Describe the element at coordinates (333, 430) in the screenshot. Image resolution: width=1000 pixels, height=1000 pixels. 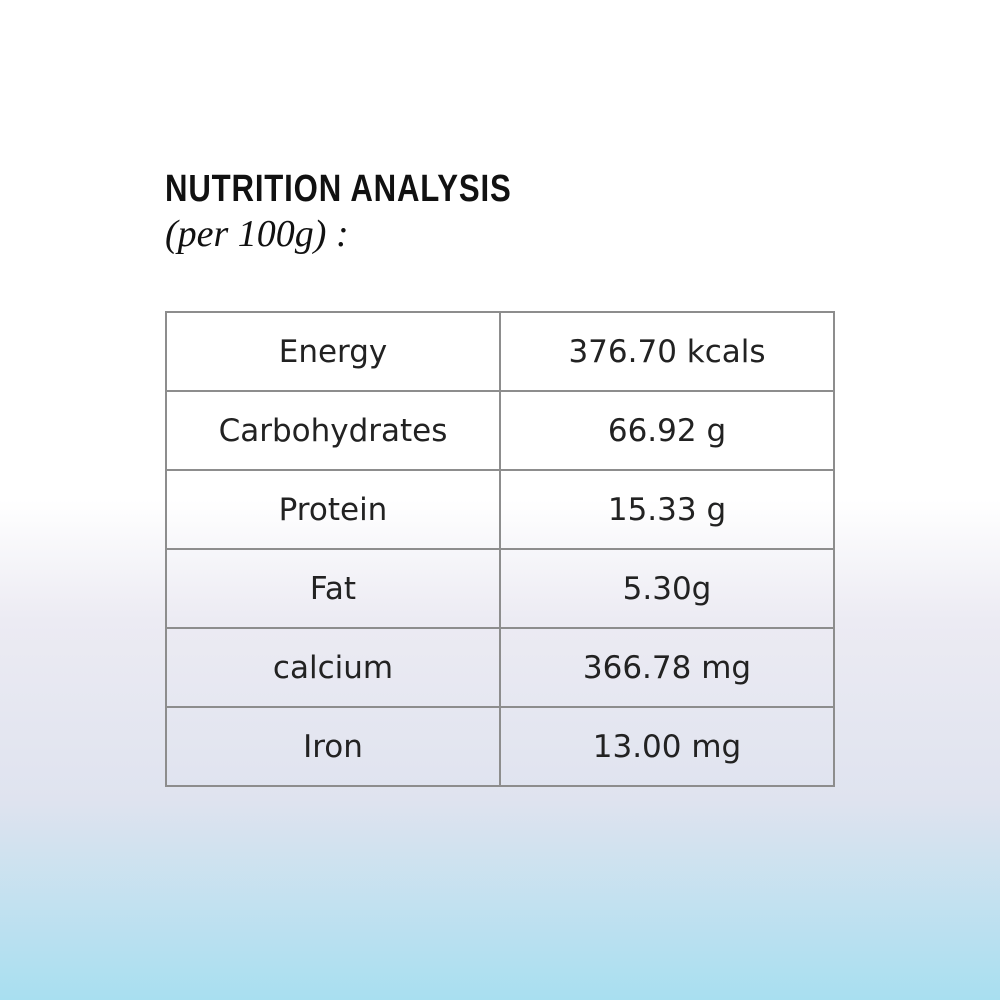
I see `nutrient-name: Carbohydrates` at that location.